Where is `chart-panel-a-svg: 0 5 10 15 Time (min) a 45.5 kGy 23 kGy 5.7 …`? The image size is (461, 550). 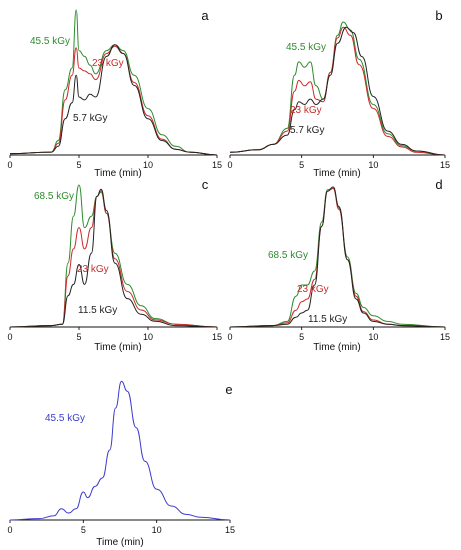 chart-panel-a-svg: 0 5 10 15 Time (min) a 45.5 kGy 23 kGy 5.7 … is located at coordinates (114, 93).